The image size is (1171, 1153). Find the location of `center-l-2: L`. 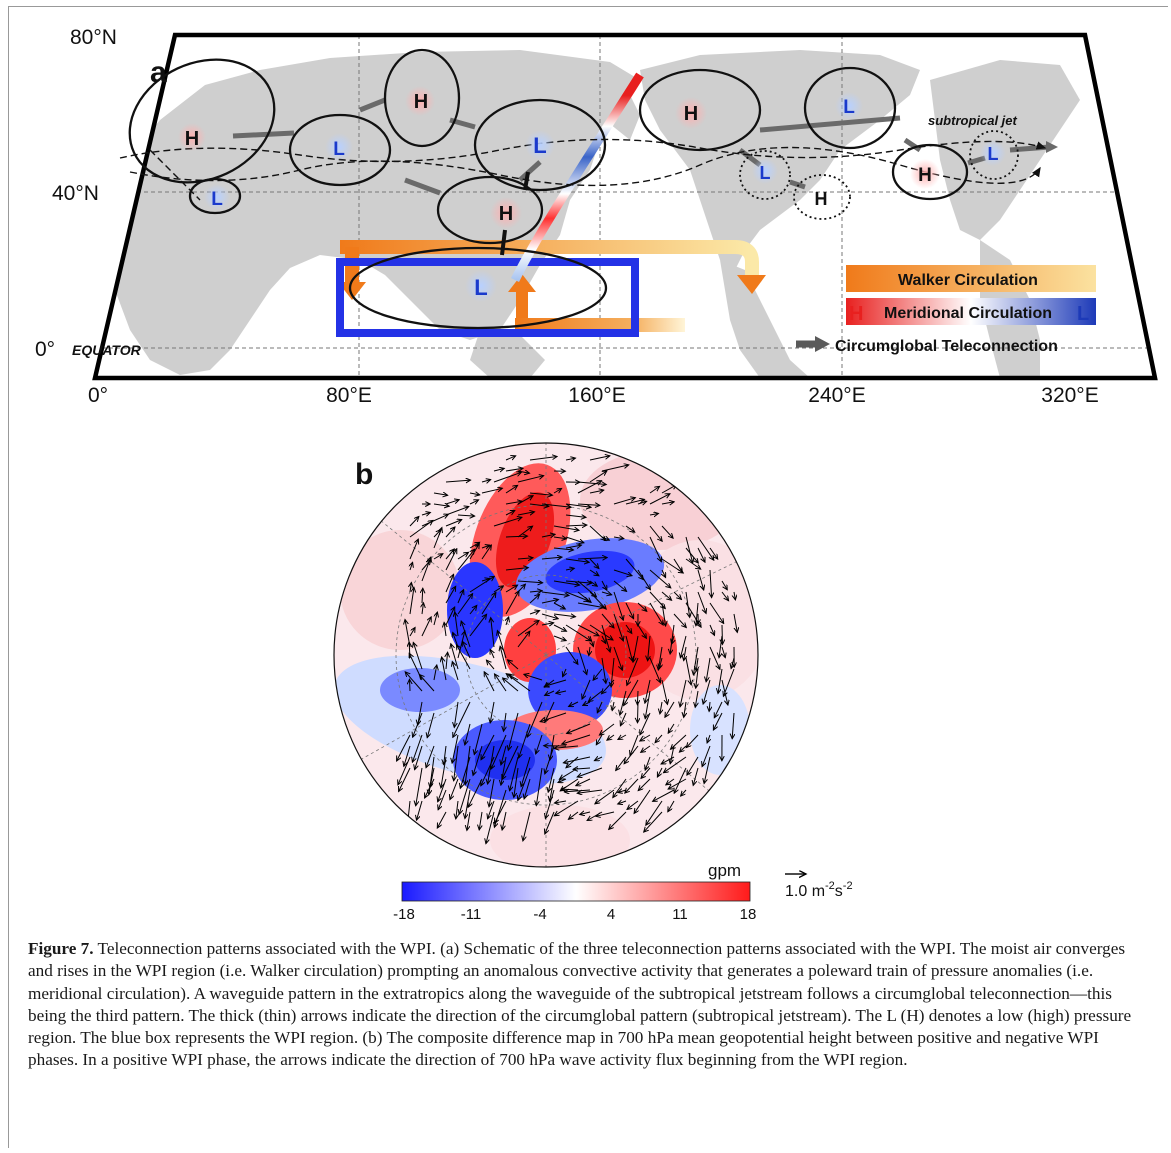

center-l-2: L is located at coordinates (339, 149).